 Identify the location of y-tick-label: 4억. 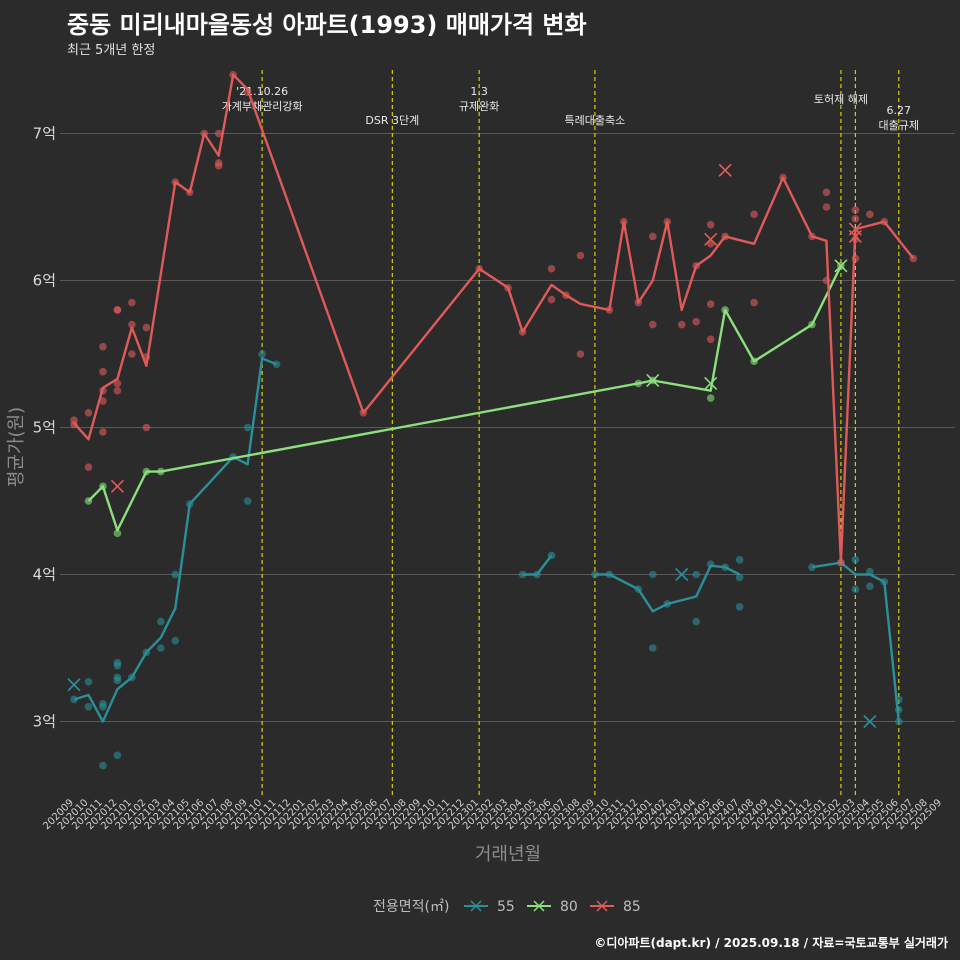
(44, 575).